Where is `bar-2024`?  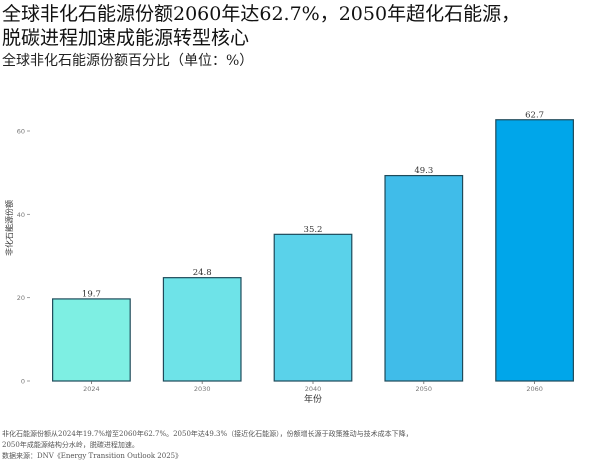 bar-2024 is located at coordinates (91, 340).